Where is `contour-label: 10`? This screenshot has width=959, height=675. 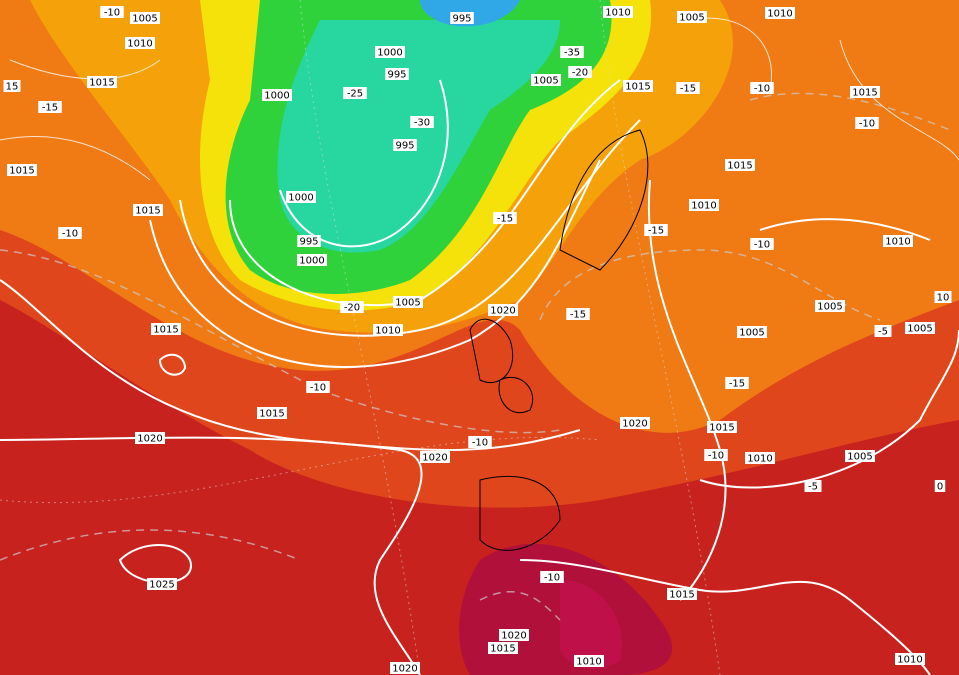
contour-label: 10 is located at coordinates (943, 298).